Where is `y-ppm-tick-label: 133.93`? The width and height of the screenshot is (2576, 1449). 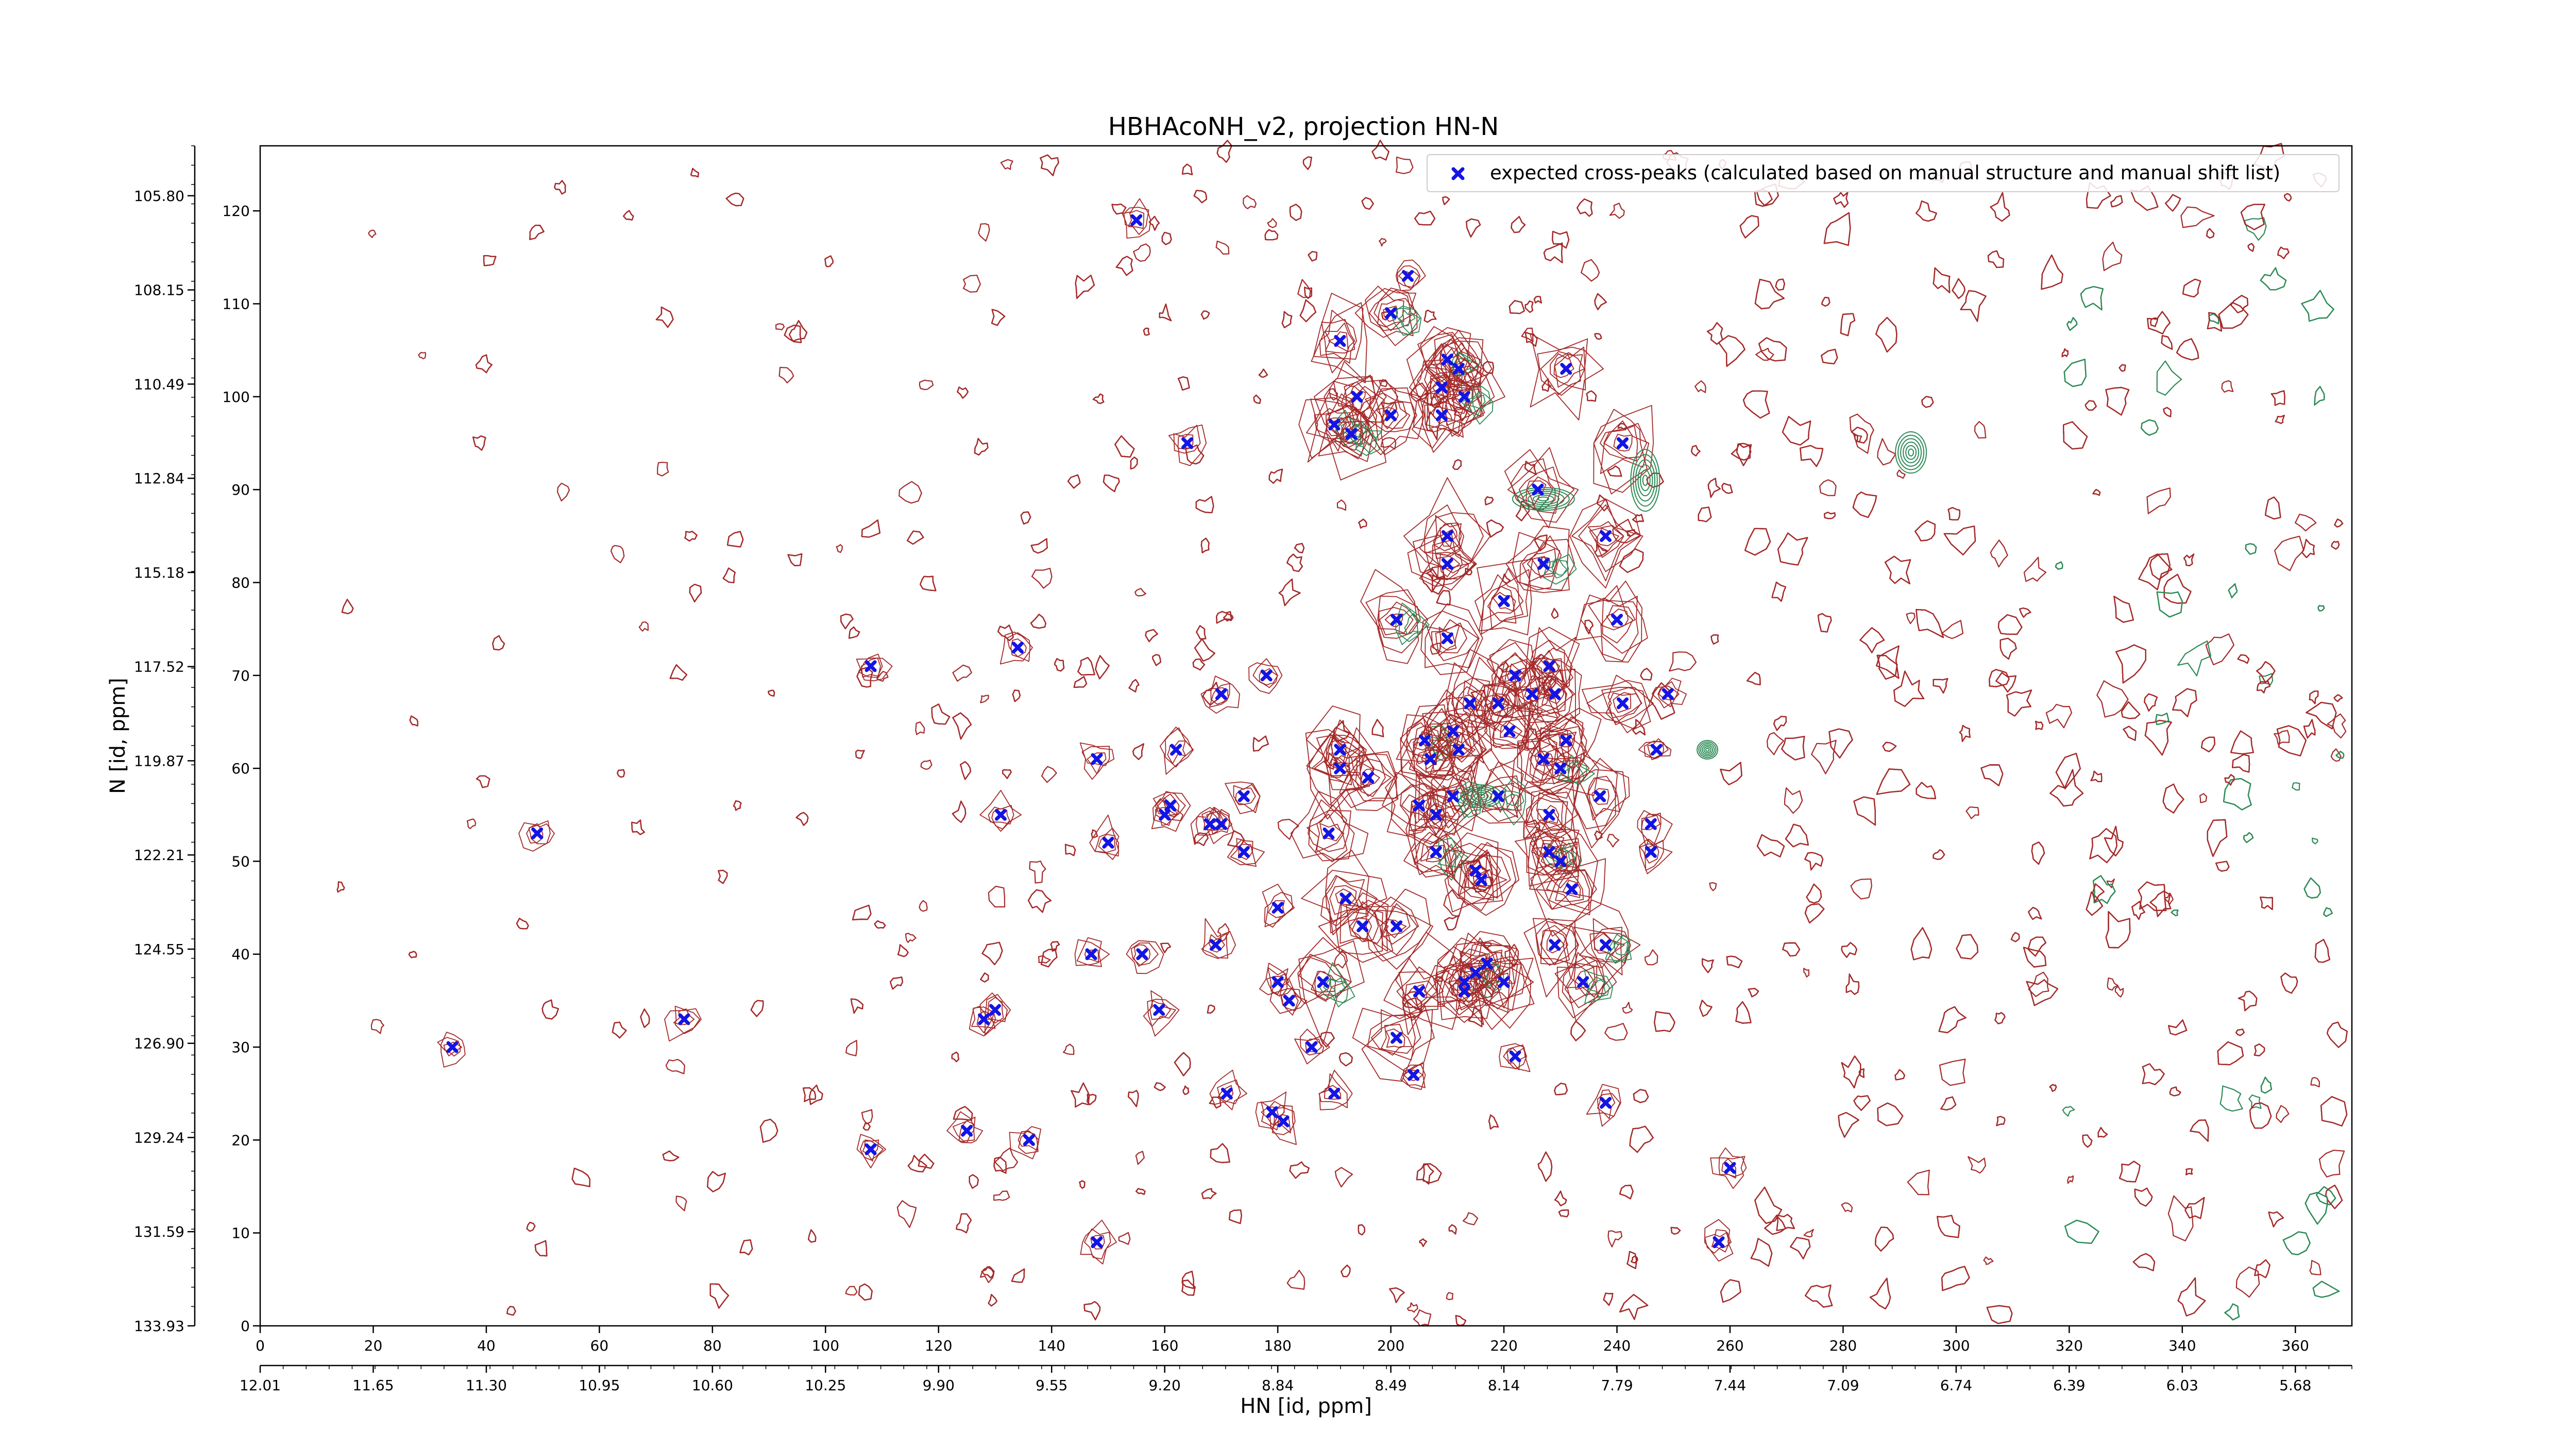 y-ppm-tick-label: 133.93 is located at coordinates (159, 1326).